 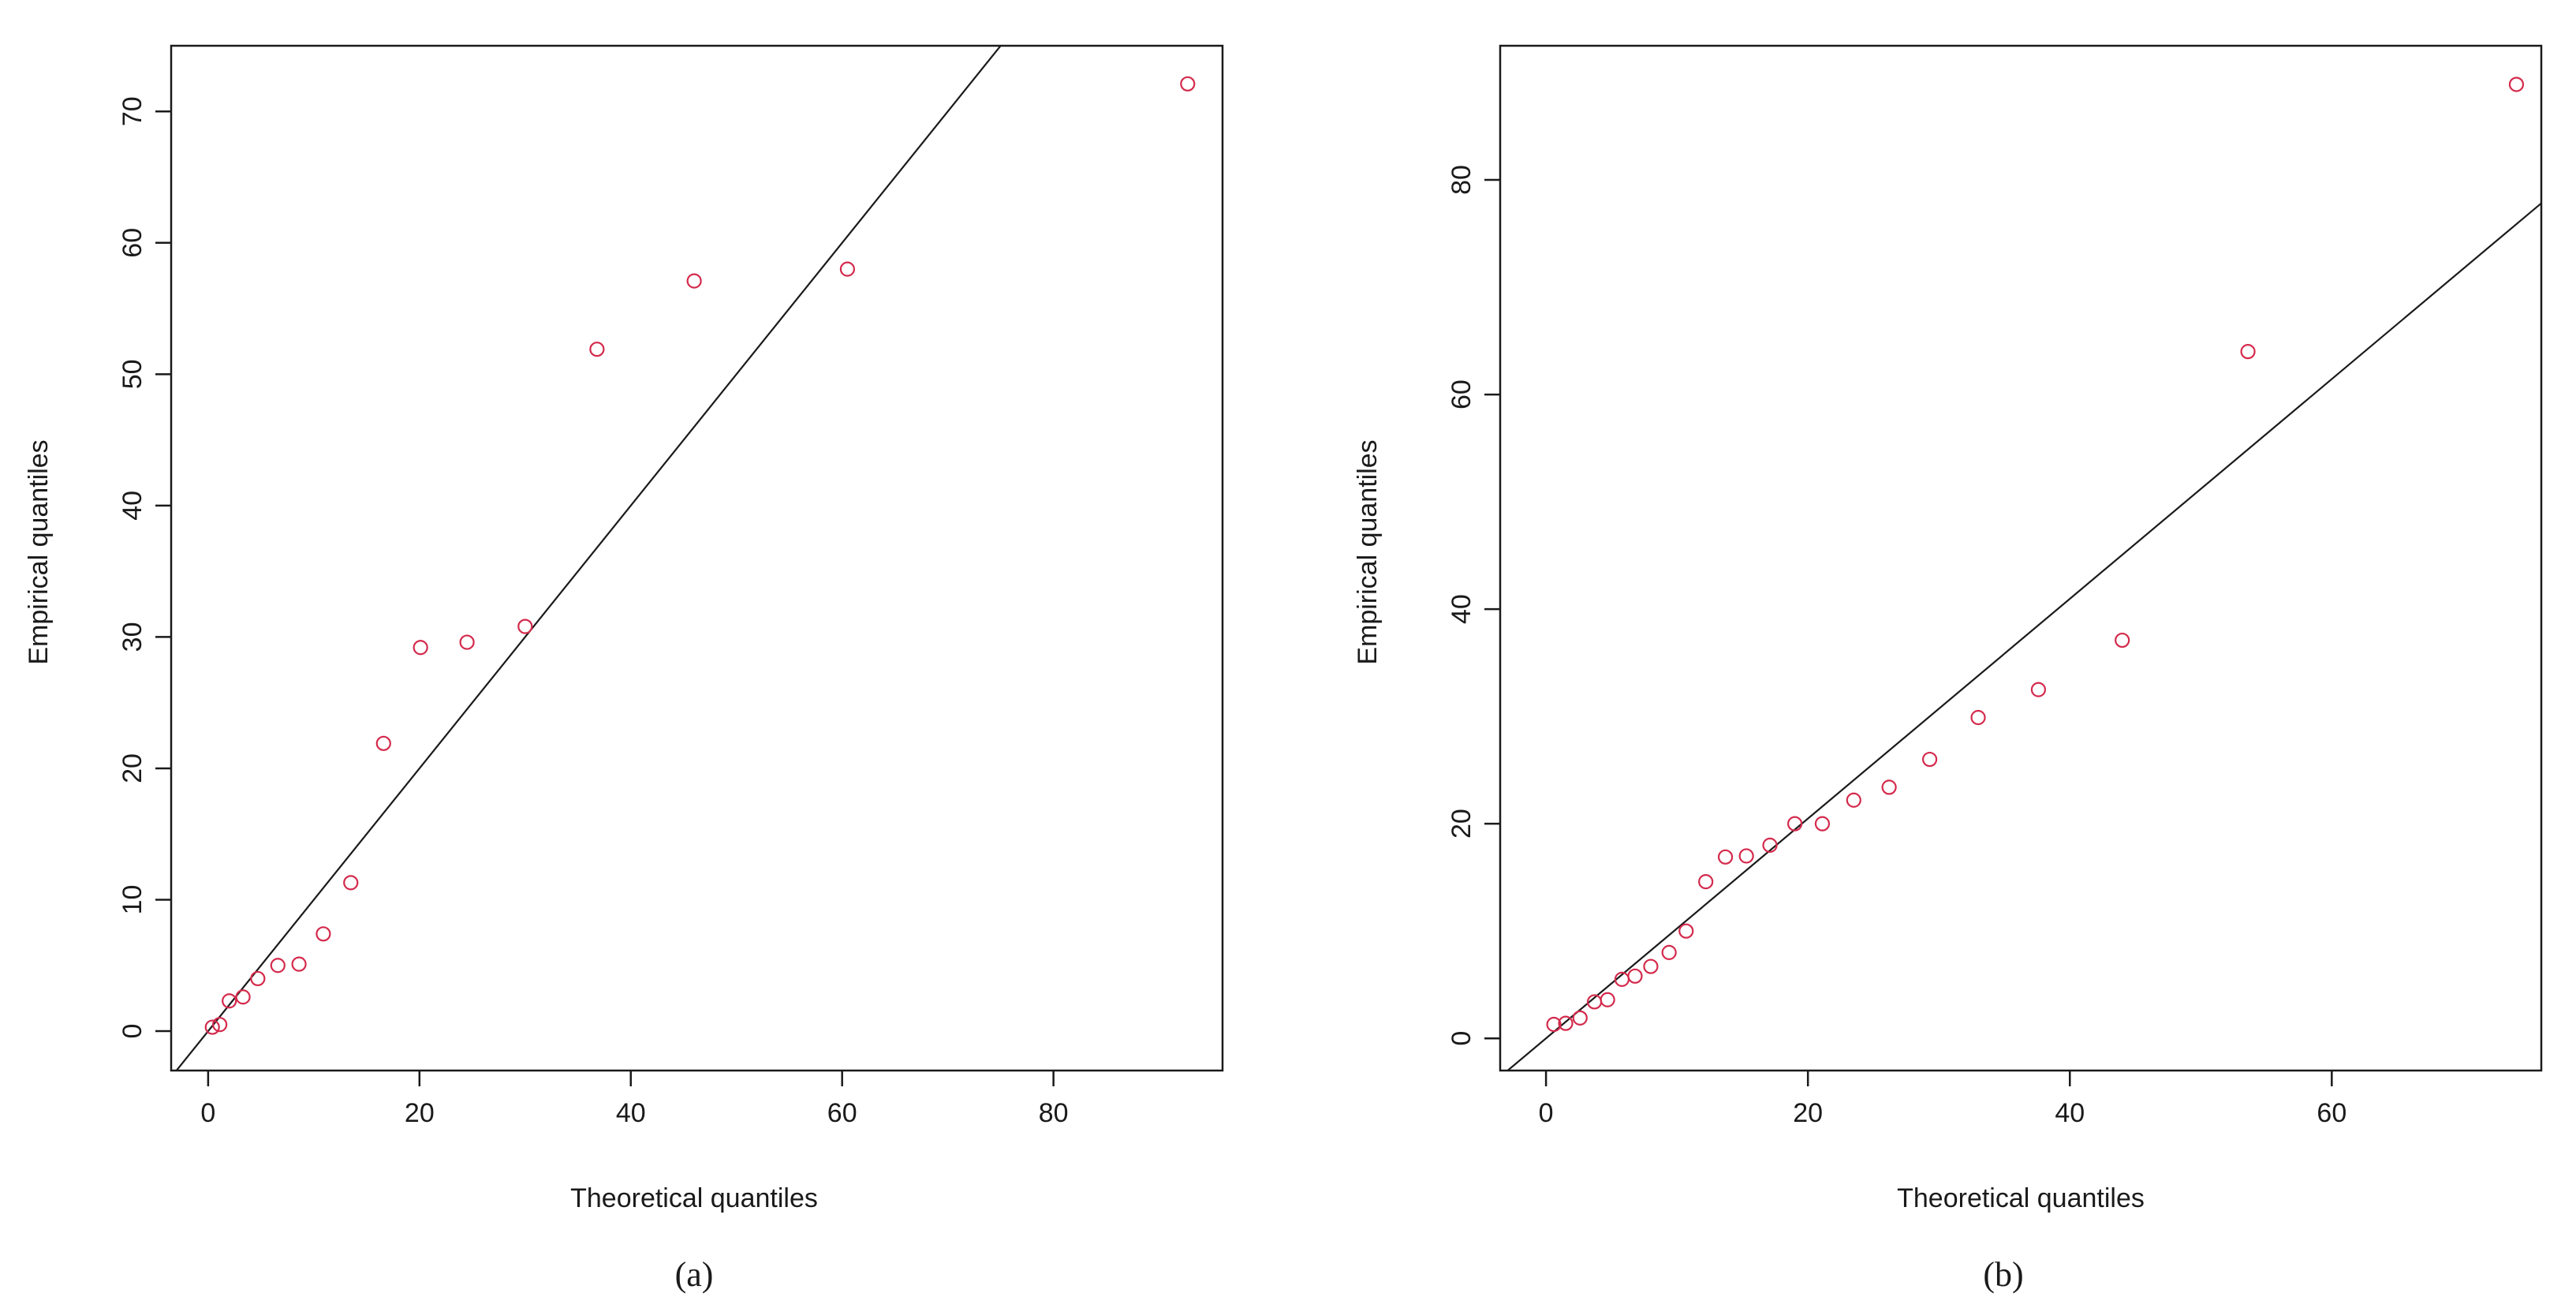 I want to click on panel-a-y-tick-label: 10, so click(x=132, y=900).